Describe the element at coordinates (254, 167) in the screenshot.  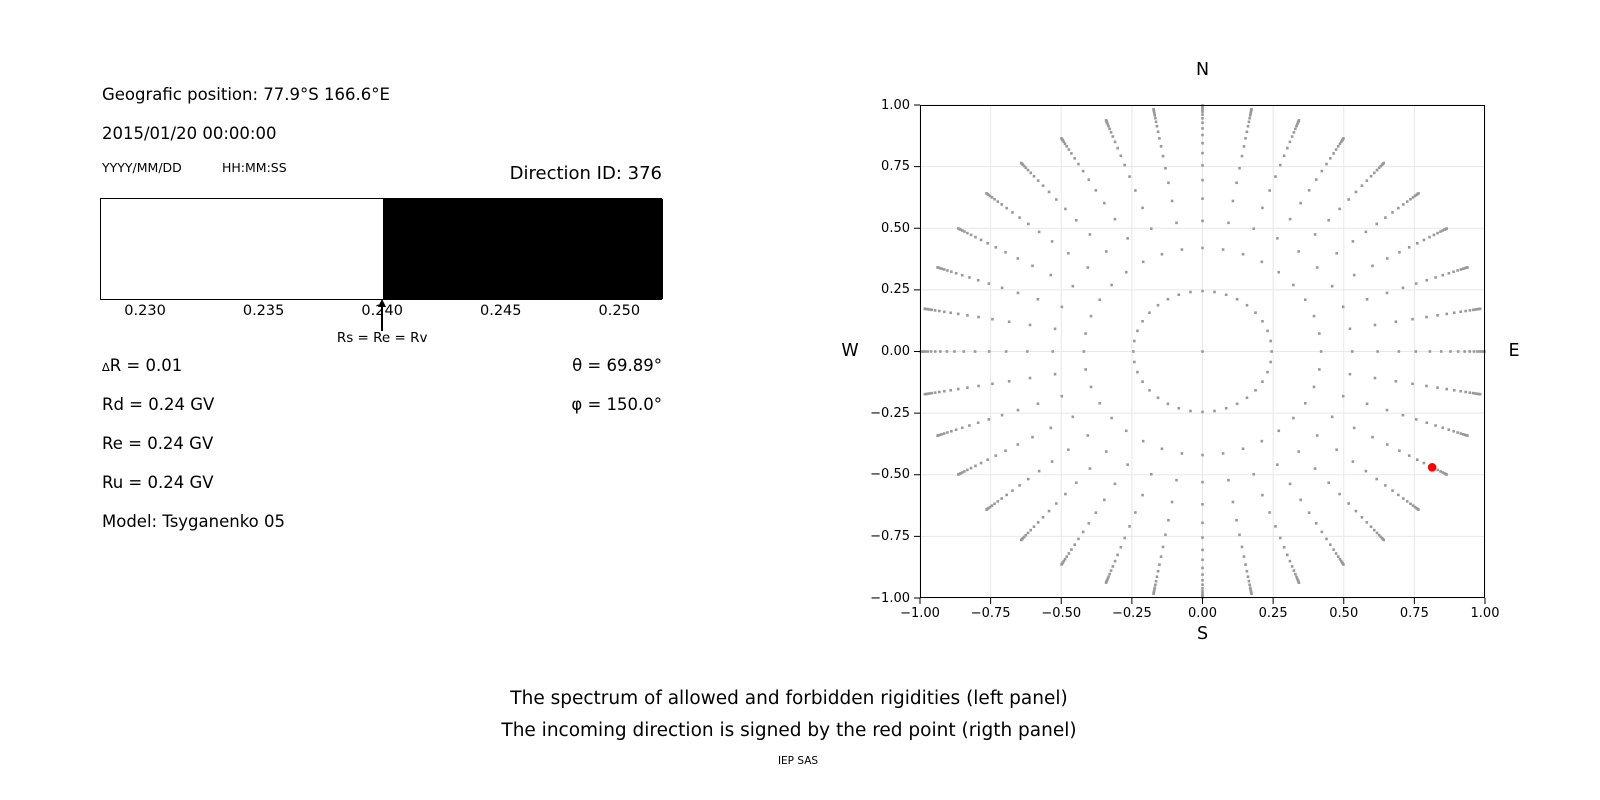
I see `time-format-label: HH:MM:SS` at that location.